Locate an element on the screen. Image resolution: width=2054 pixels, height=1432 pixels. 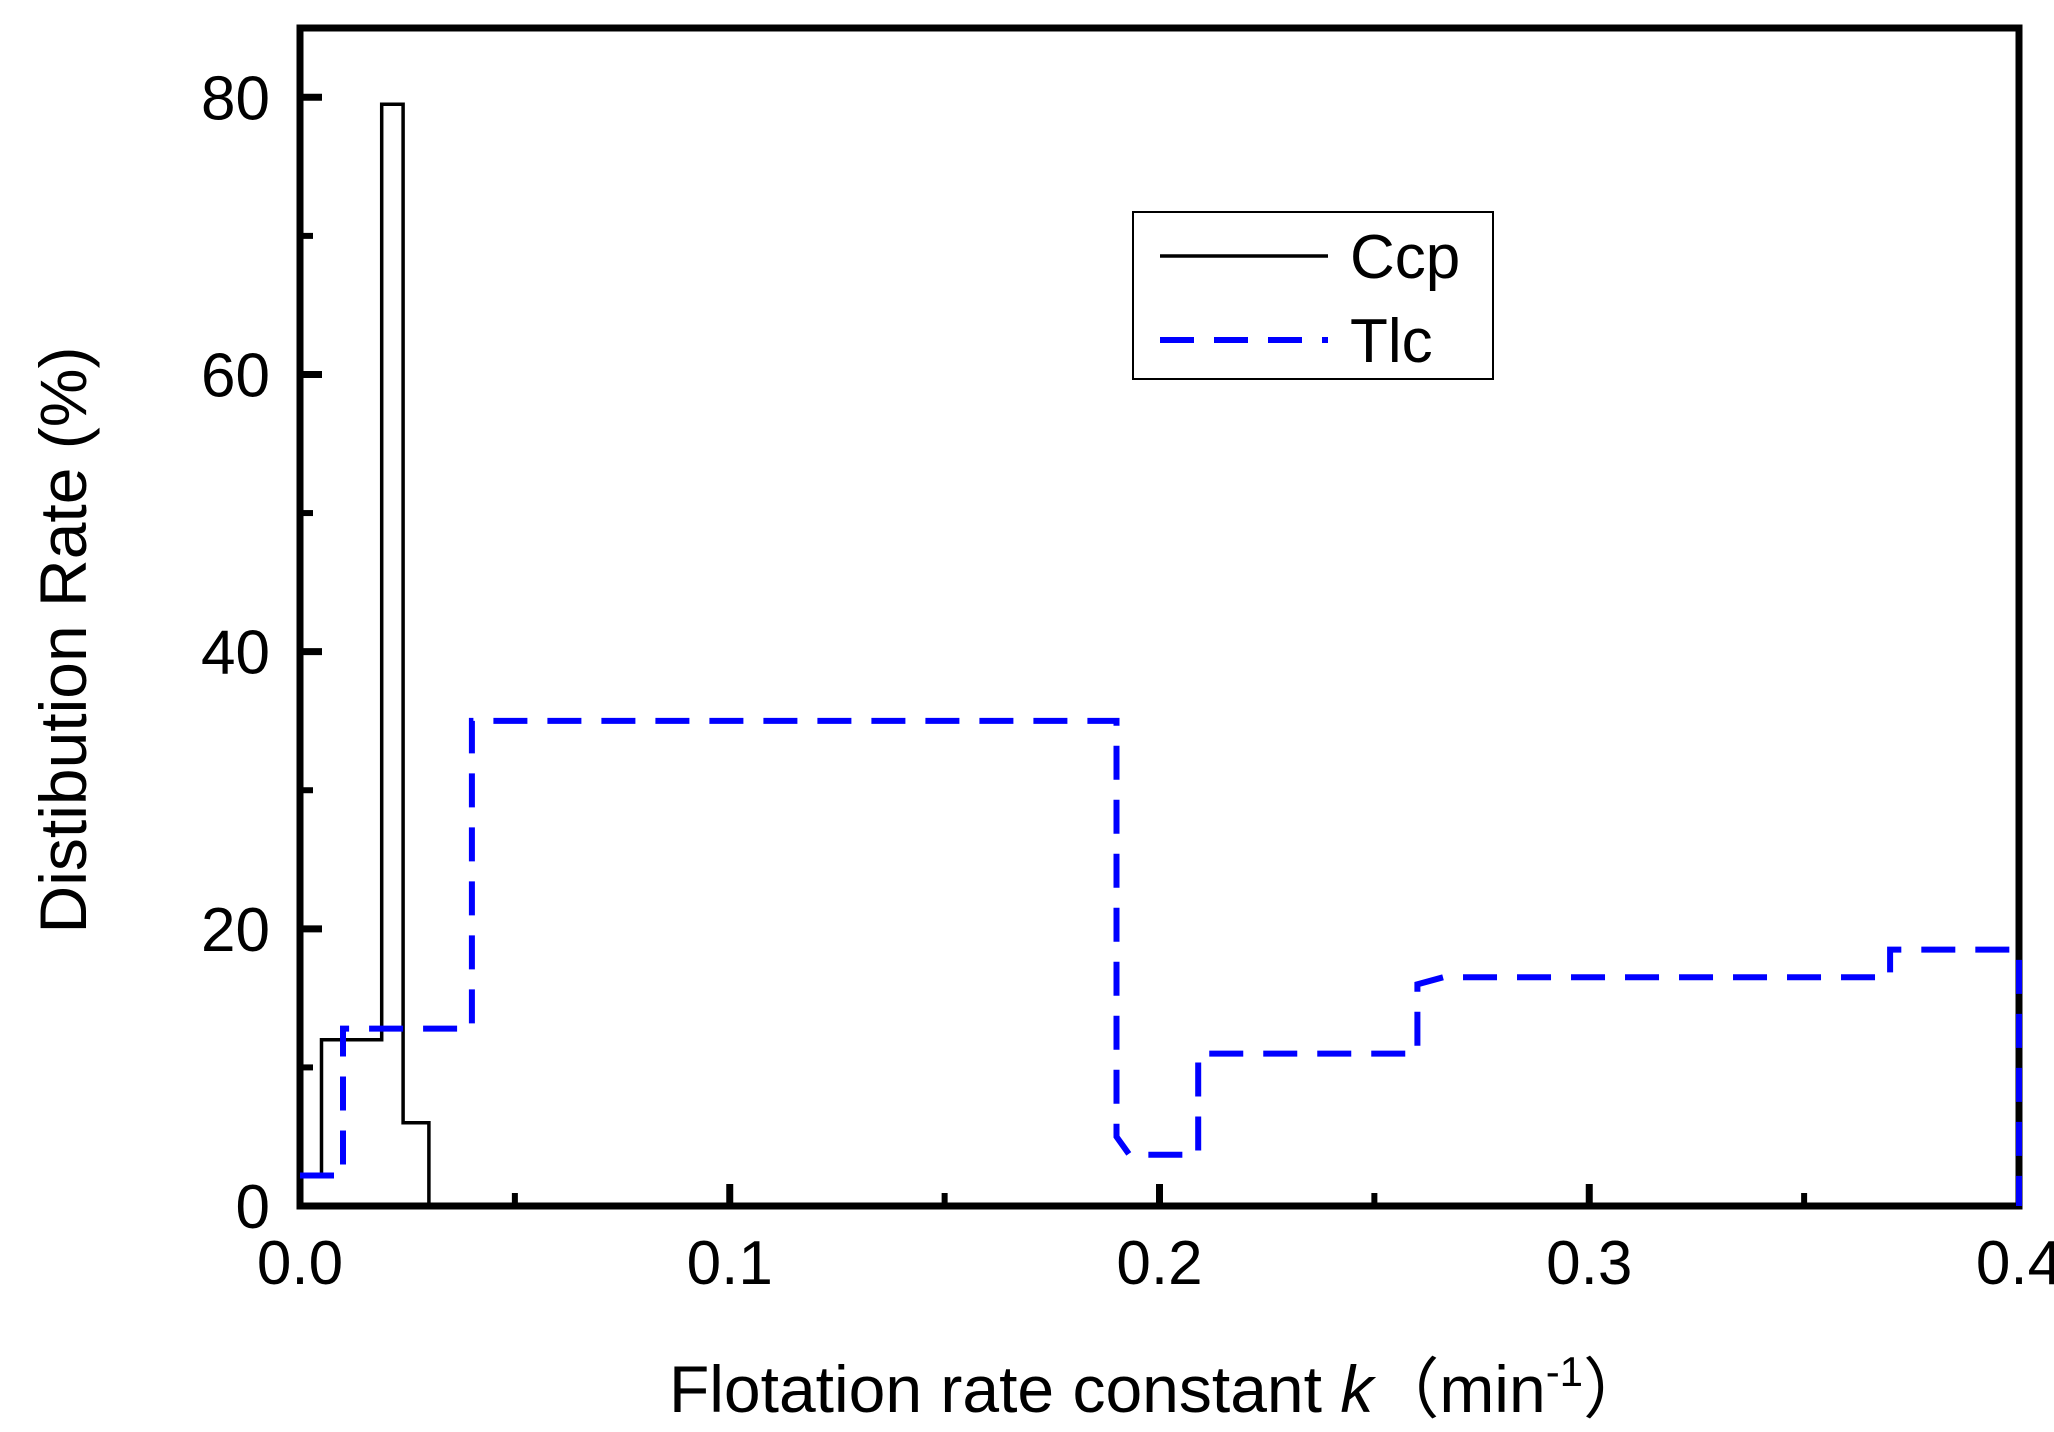
legend-box is located at coordinates (1313, 295).